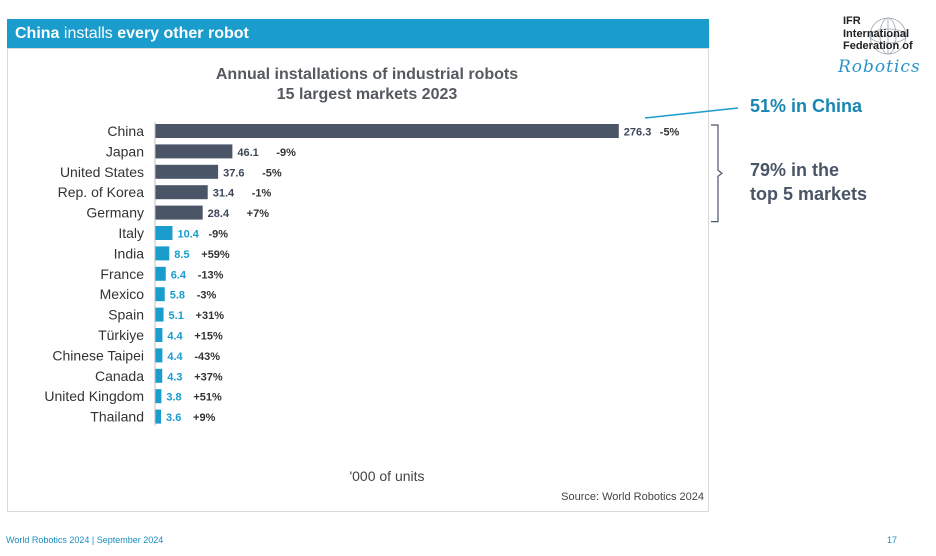  Describe the element at coordinates (181, 255) in the screenshot. I see `value-label: 8.5` at that location.